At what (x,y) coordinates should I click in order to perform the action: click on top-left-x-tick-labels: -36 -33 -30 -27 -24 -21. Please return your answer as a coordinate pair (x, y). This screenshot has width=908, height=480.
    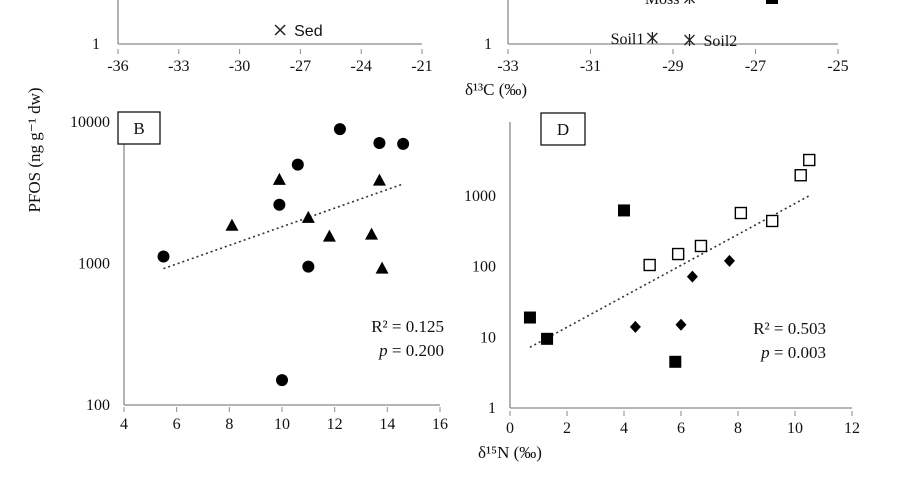
    Looking at the image, I should click on (270, 62).